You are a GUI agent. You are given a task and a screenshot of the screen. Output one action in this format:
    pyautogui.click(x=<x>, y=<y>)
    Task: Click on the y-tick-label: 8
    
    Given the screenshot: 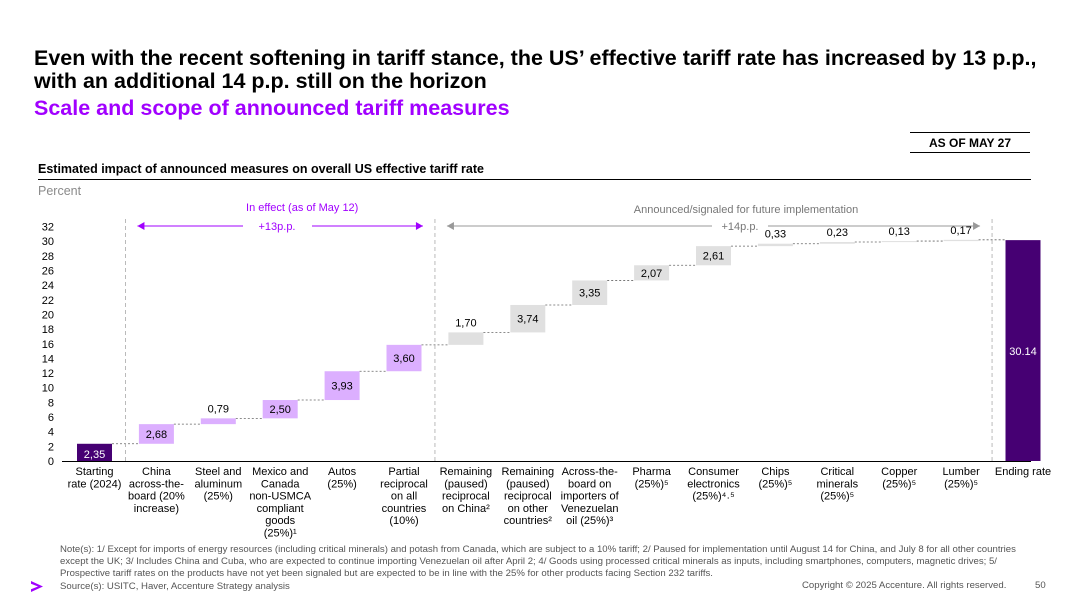 What is the action you would take?
    pyautogui.click(x=51, y=403)
    